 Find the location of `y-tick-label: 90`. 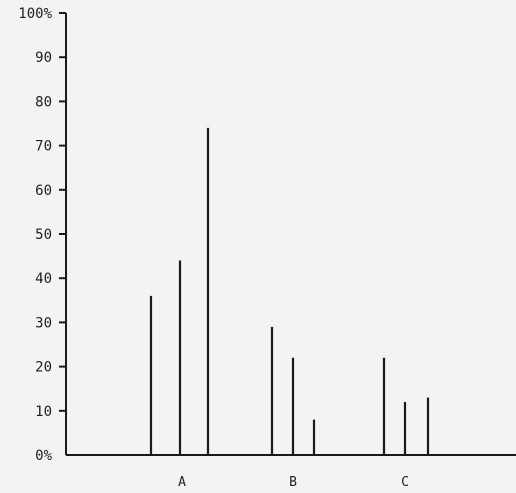

y-tick-label: 90 is located at coordinates (43, 58).